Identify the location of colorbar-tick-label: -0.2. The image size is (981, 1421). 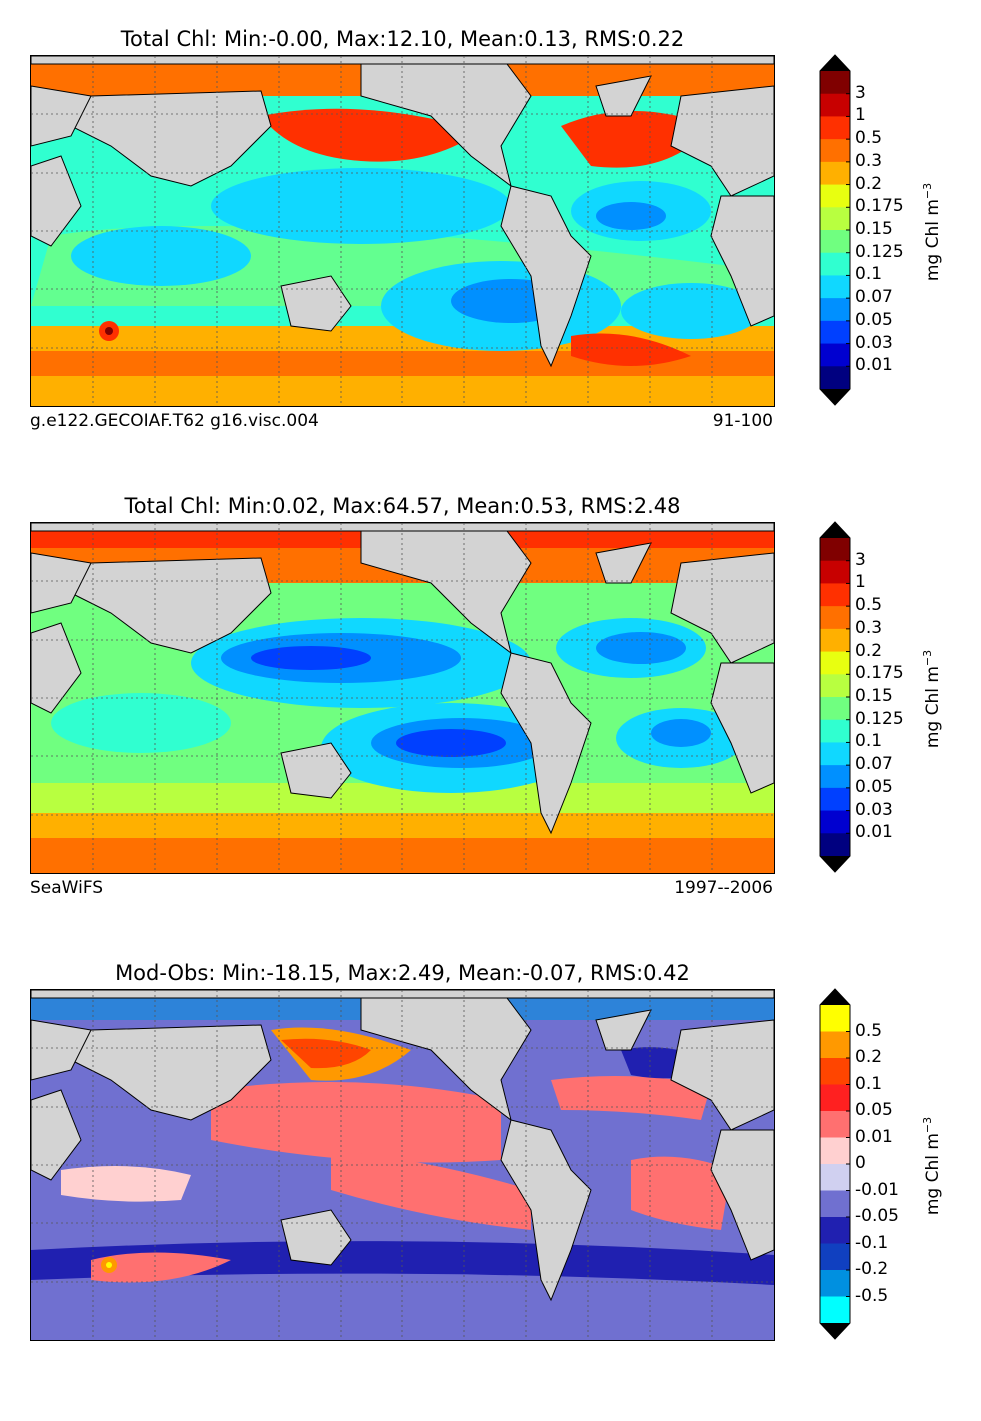
(872, 1269).